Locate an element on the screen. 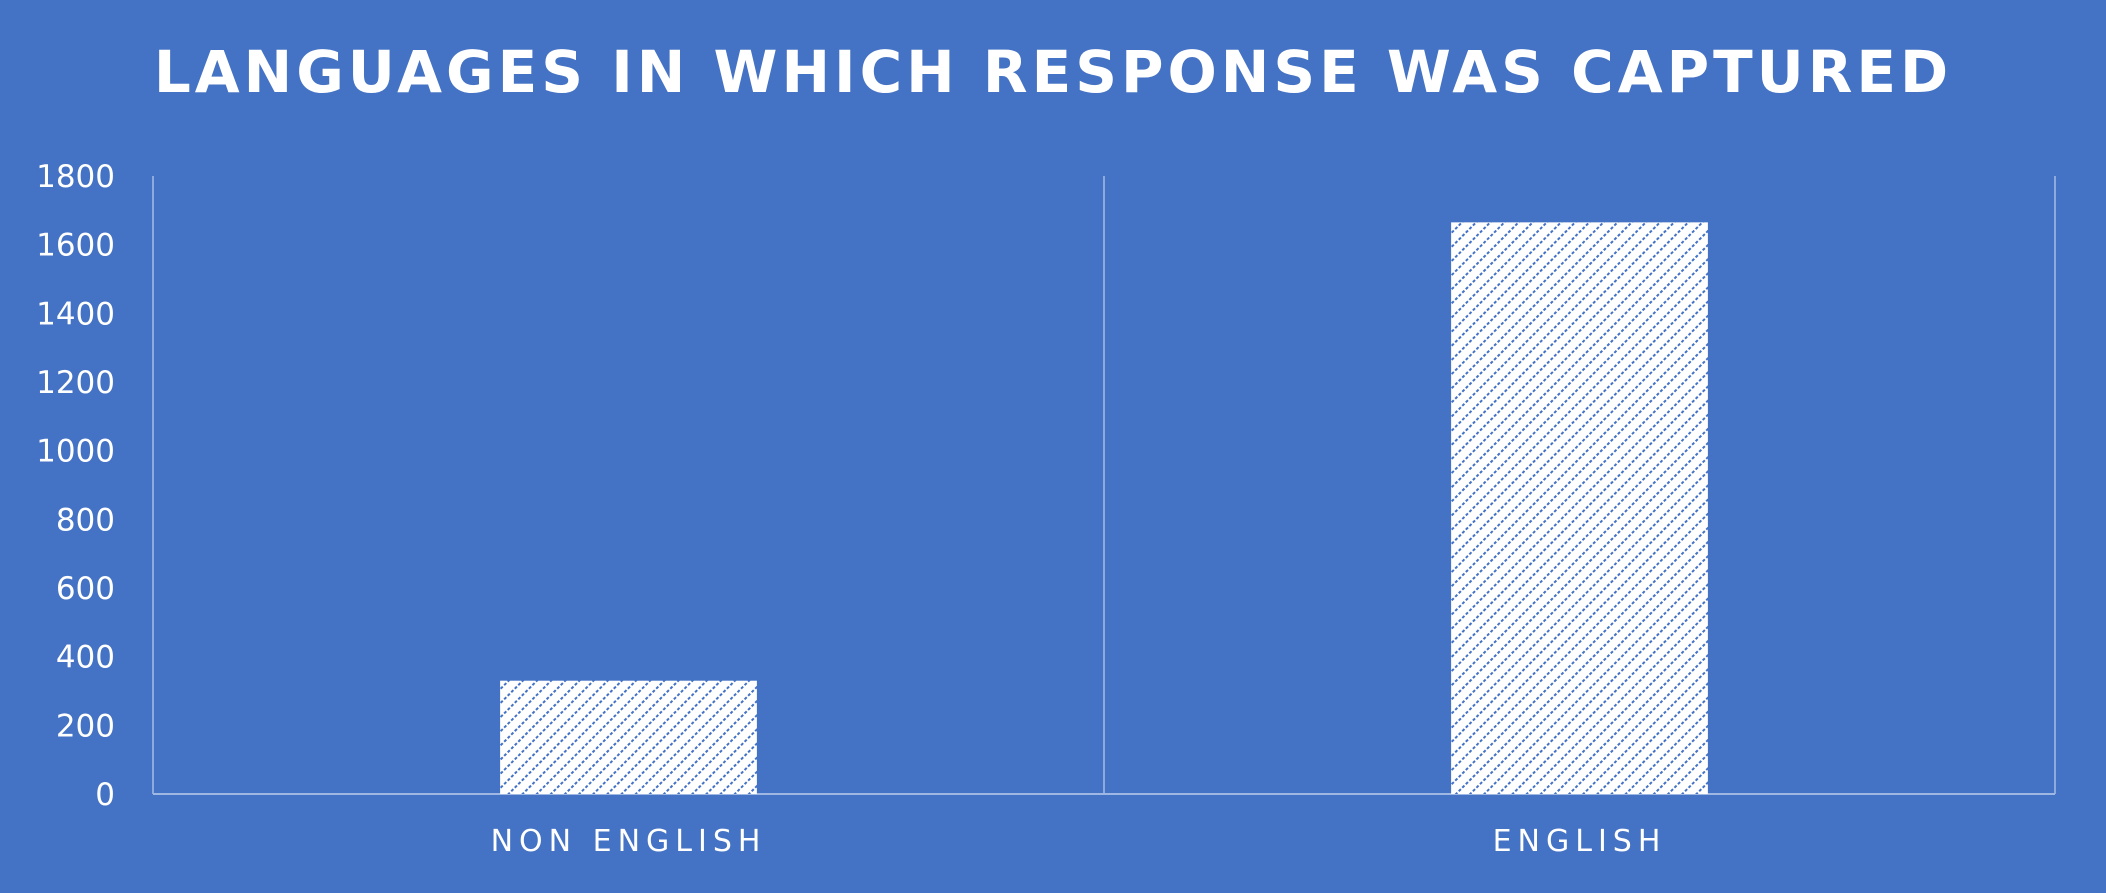 Image resolution: width=2106 pixels, height=893 pixels. y-tick-label: 1800 is located at coordinates (75, 177).